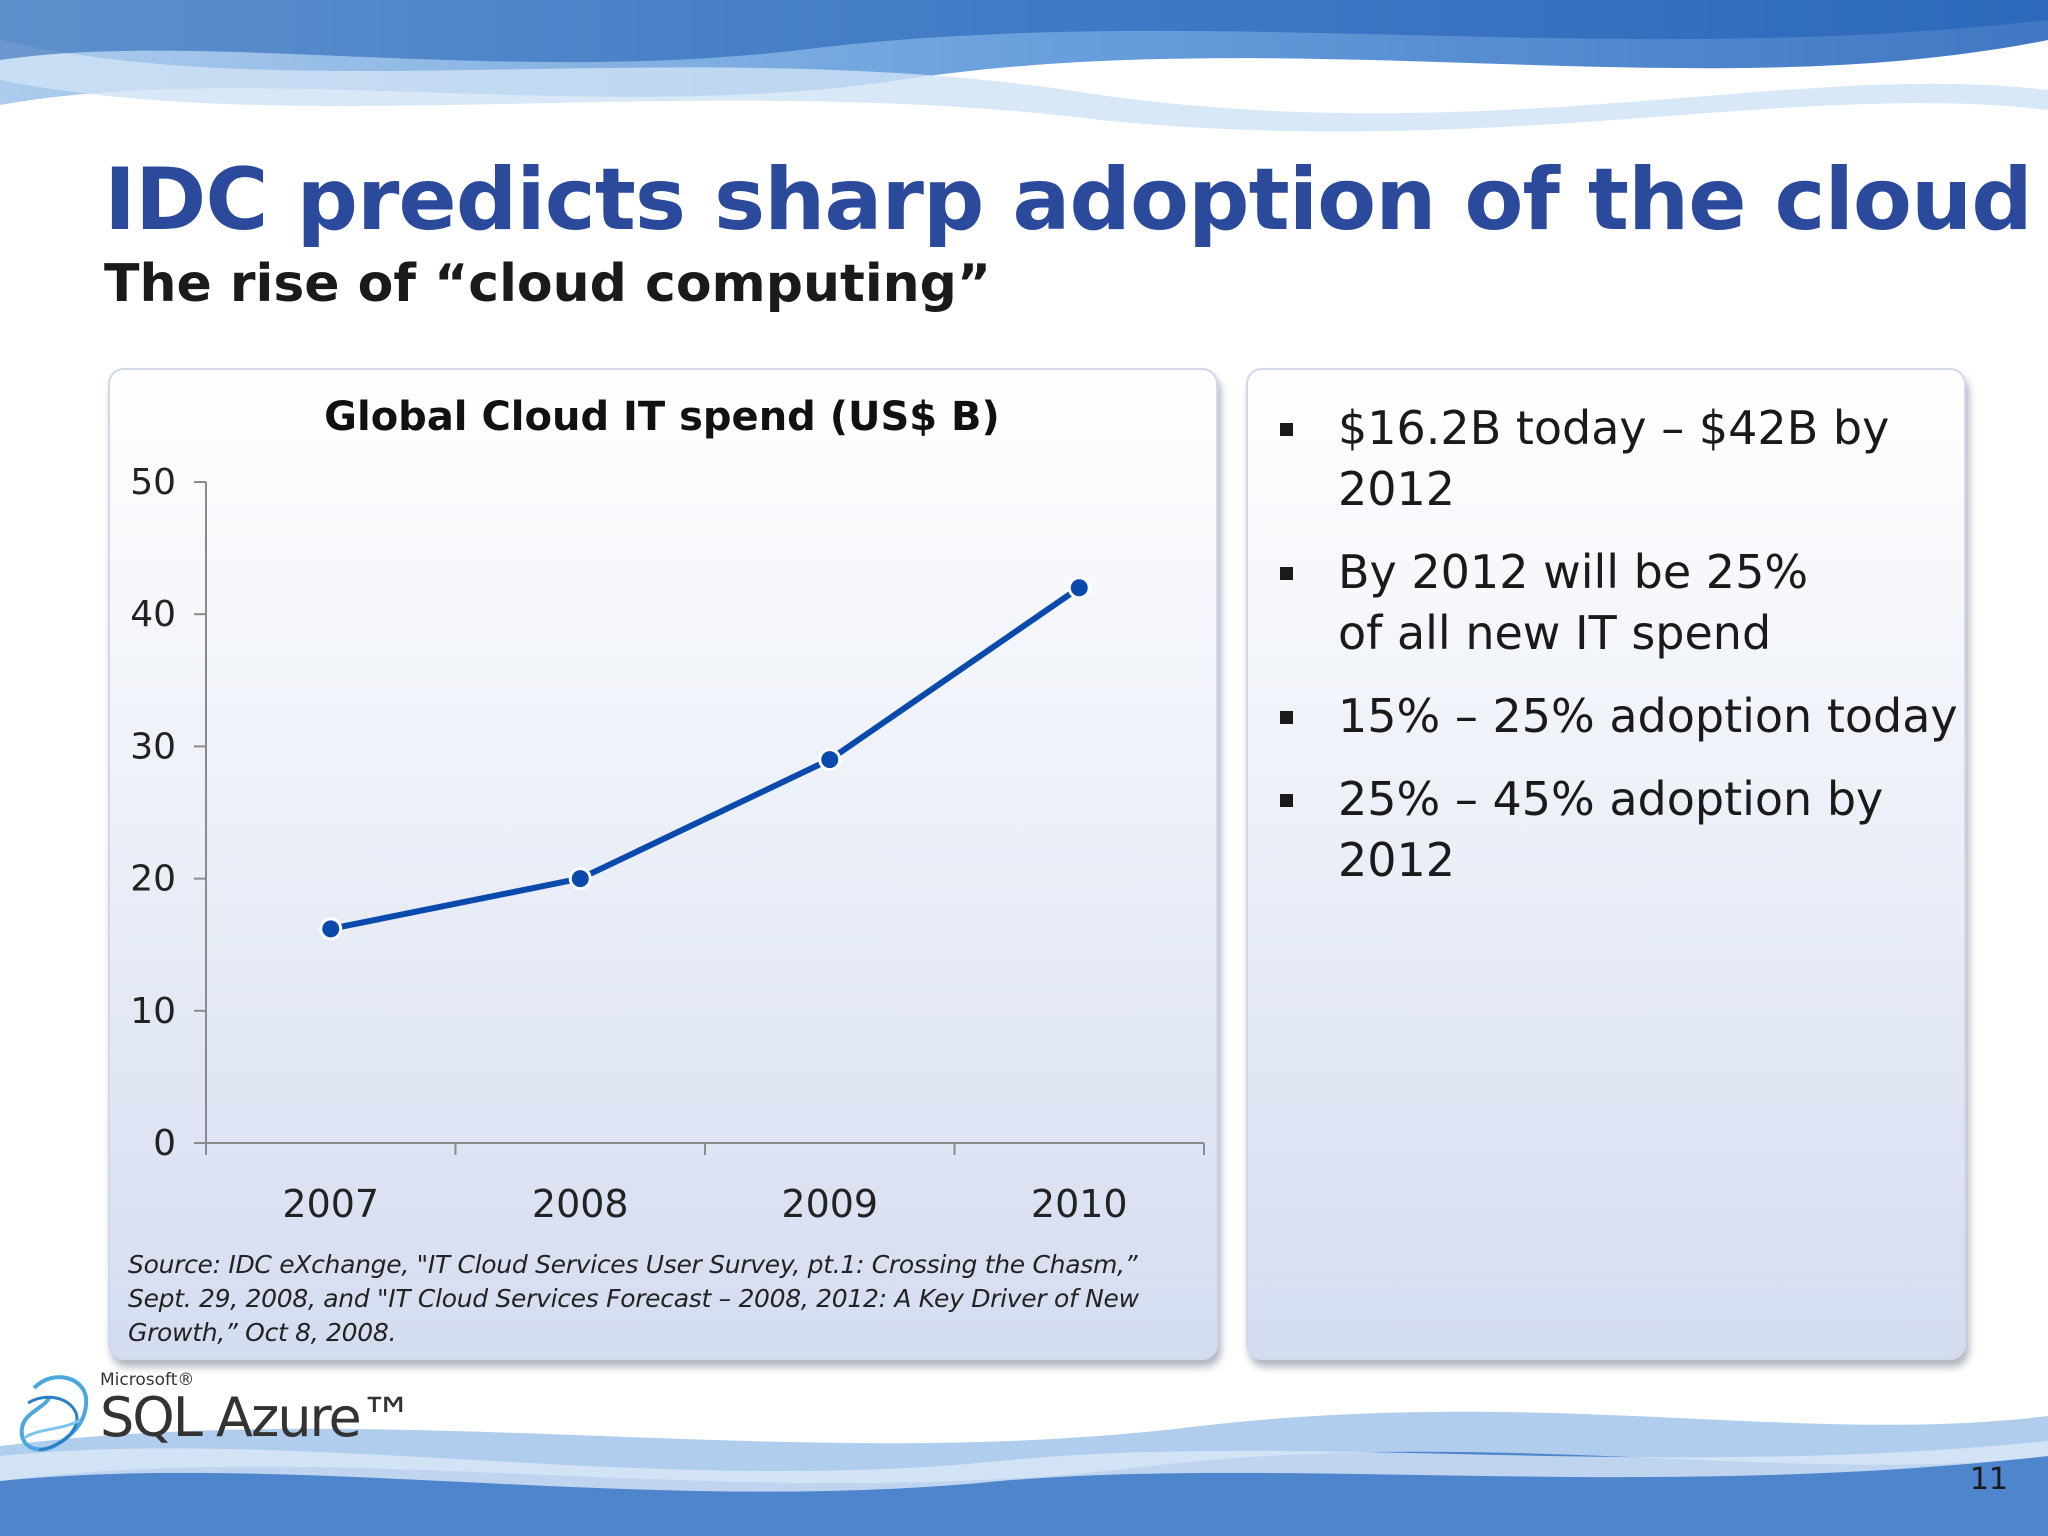 Image resolution: width=2048 pixels, height=1536 pixels. I want to click on y-tick-label: 0, so click(164, 1143).